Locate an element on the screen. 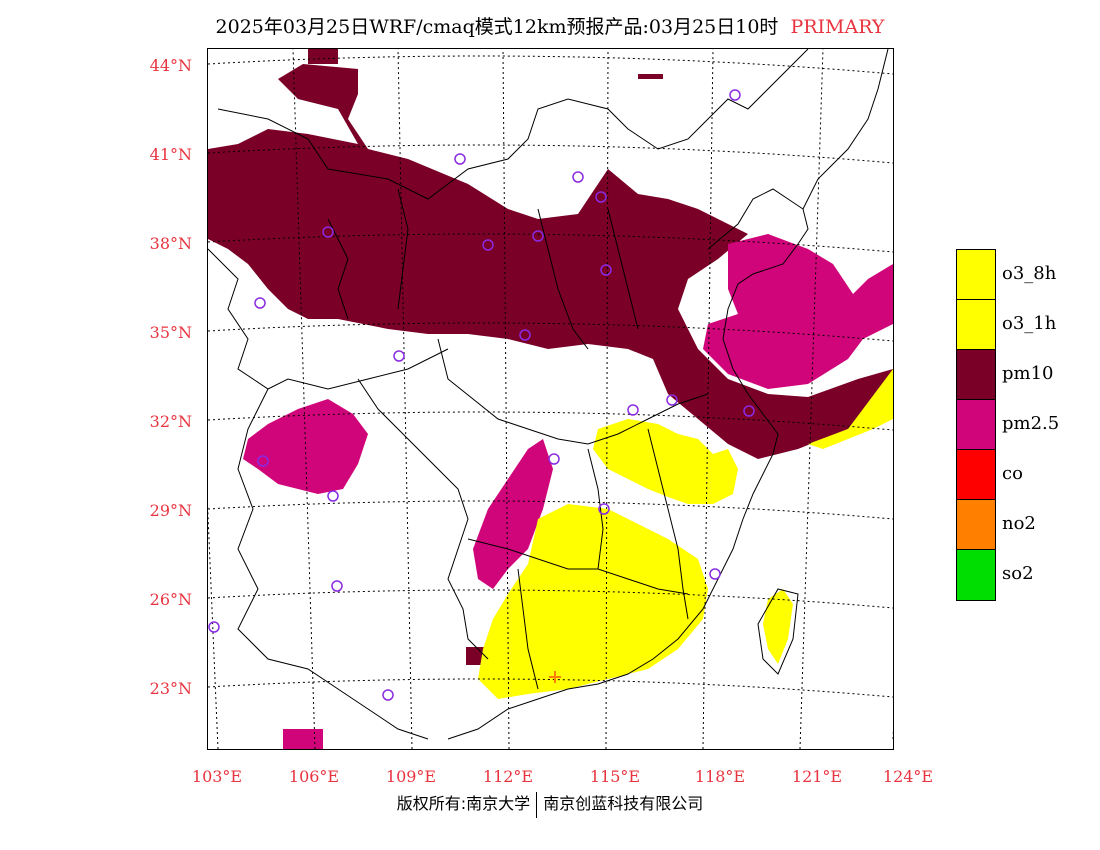 This screenshot has width=1100, height=850. border-d is located at coordinates (423, 519).